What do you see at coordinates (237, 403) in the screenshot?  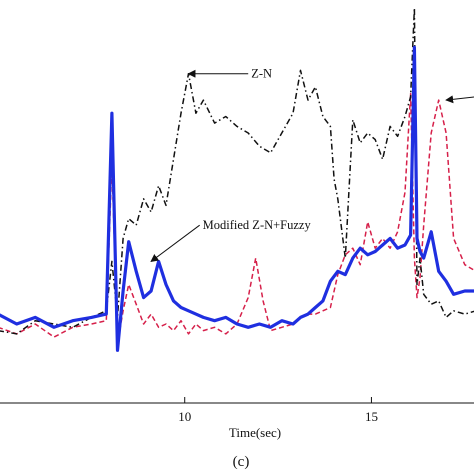 I see `plot-frame` at bounding box center [237, 403].